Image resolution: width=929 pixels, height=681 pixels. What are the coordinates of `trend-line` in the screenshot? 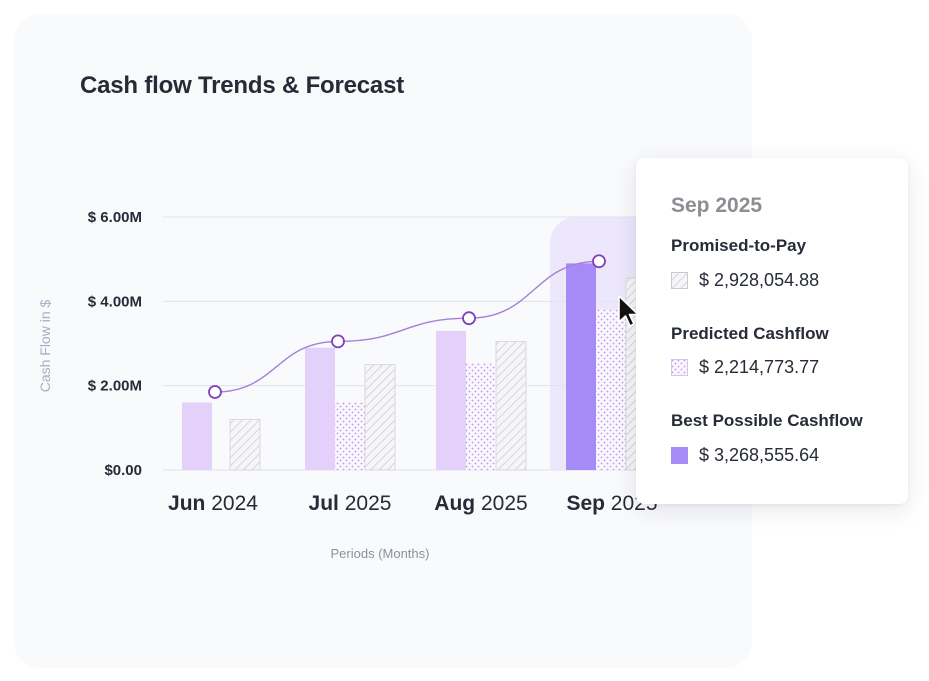 It's located at (407, 326).